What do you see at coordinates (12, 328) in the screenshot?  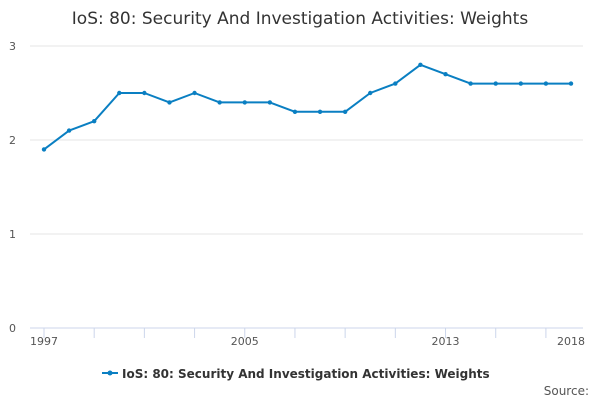 I see `y-tick-label: 0` at bounding box center [12, 328].